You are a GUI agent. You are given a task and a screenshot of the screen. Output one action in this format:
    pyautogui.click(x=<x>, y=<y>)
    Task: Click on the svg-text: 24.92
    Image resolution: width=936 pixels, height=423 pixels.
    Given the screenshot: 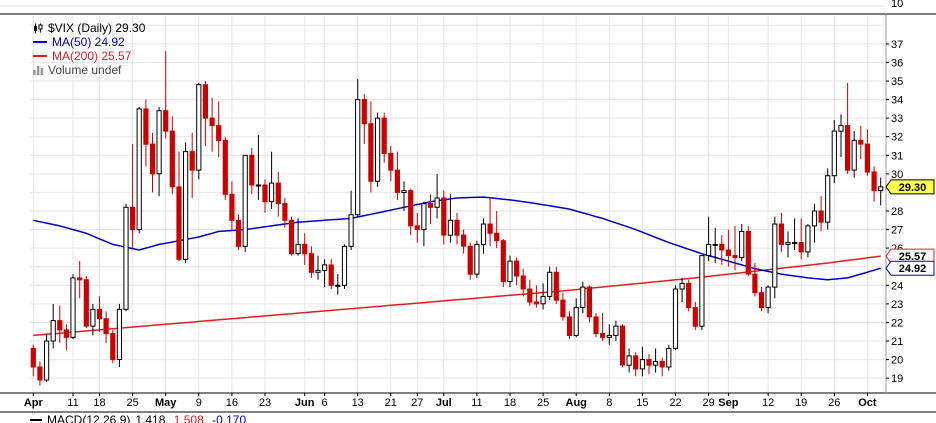 What is the action you would take?
    pyautogui.click(x=913, y=269)
    